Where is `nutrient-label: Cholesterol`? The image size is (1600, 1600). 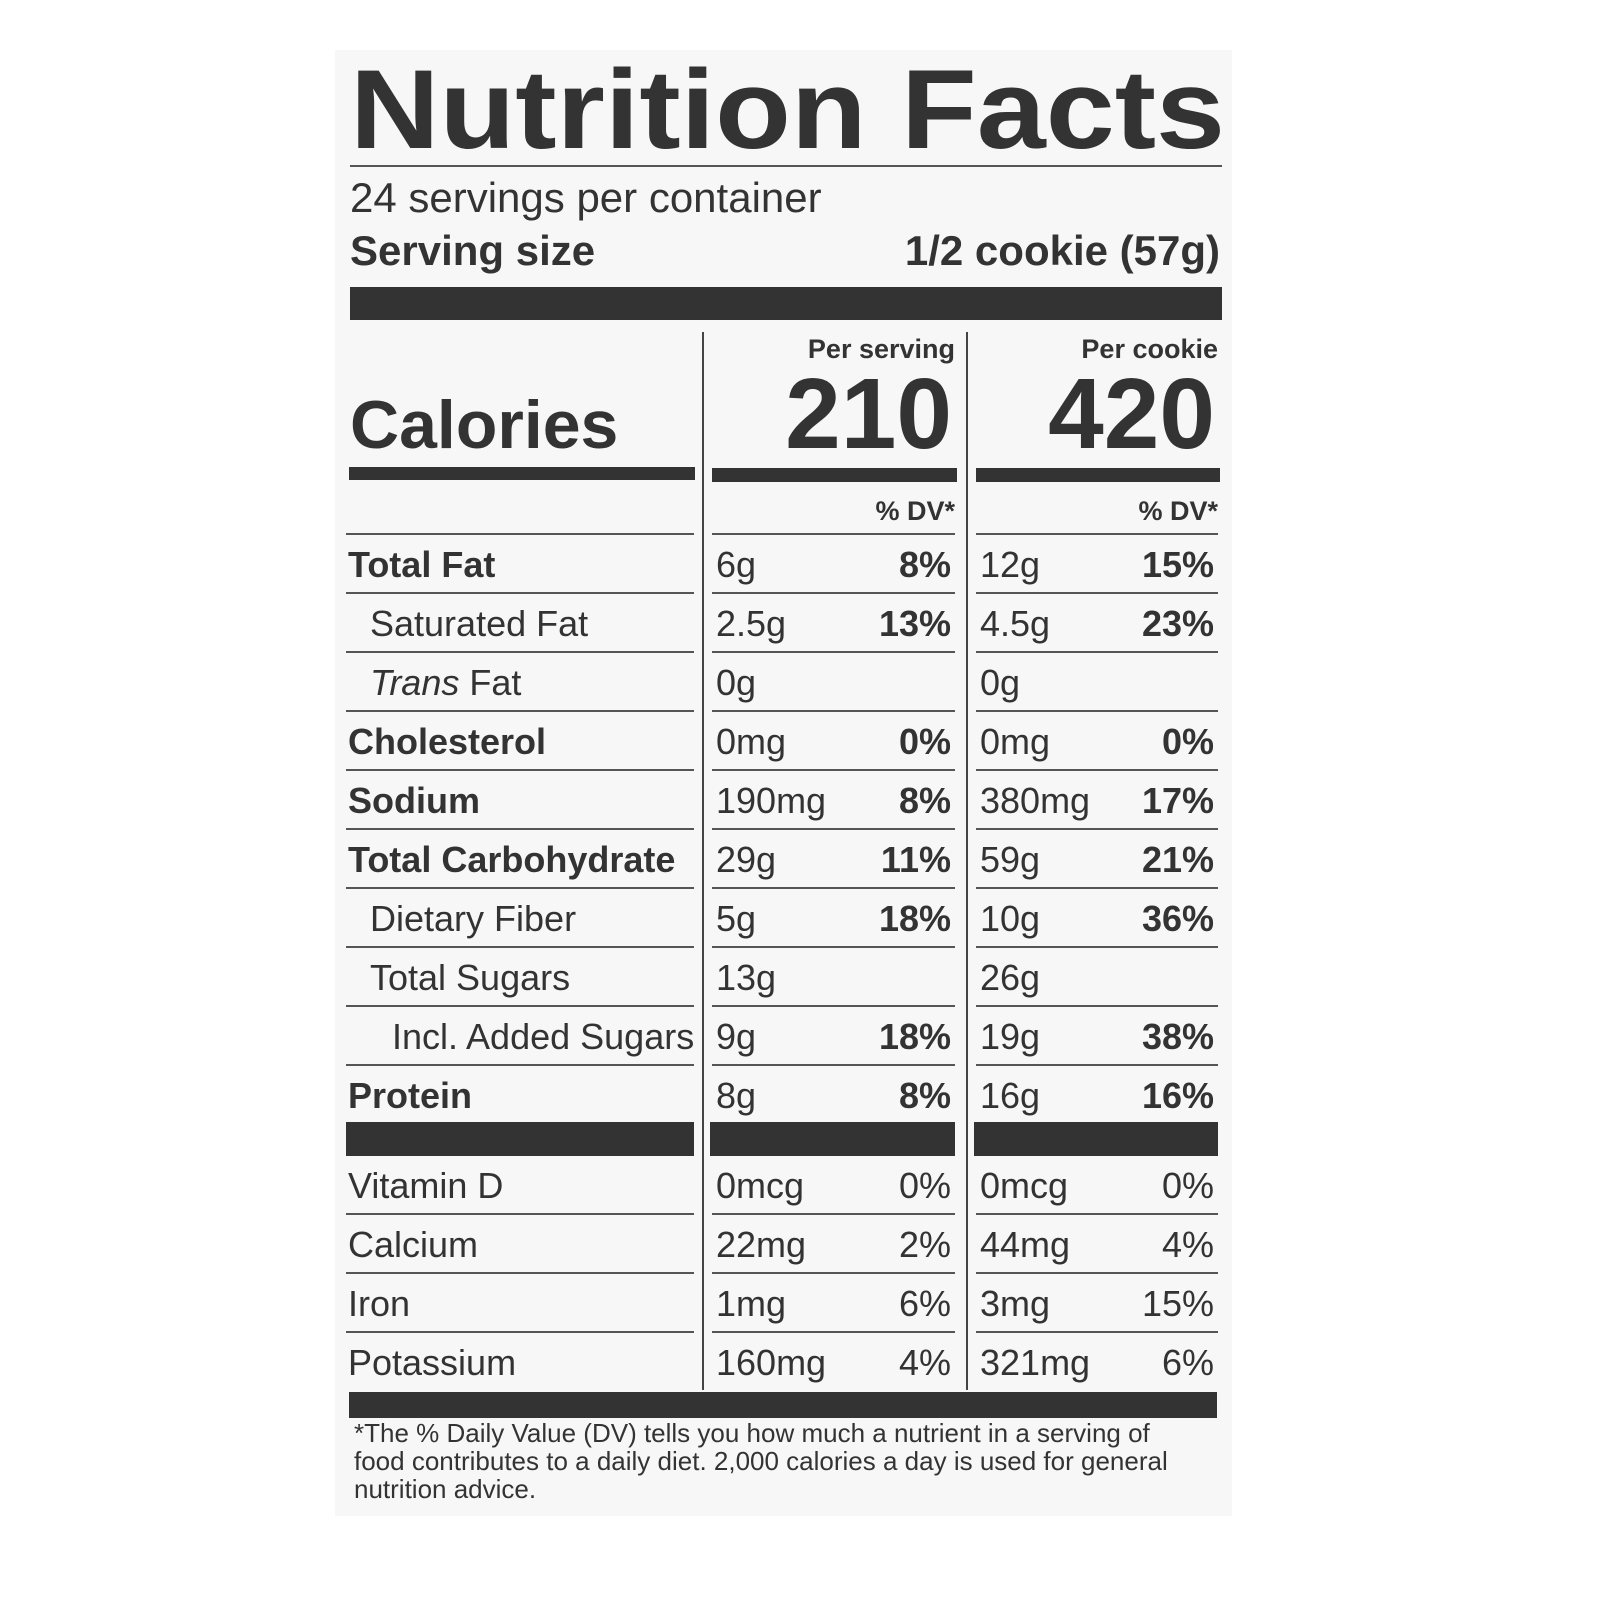
nutrient-label: Cholesterol is located at coordinates (447, 741).